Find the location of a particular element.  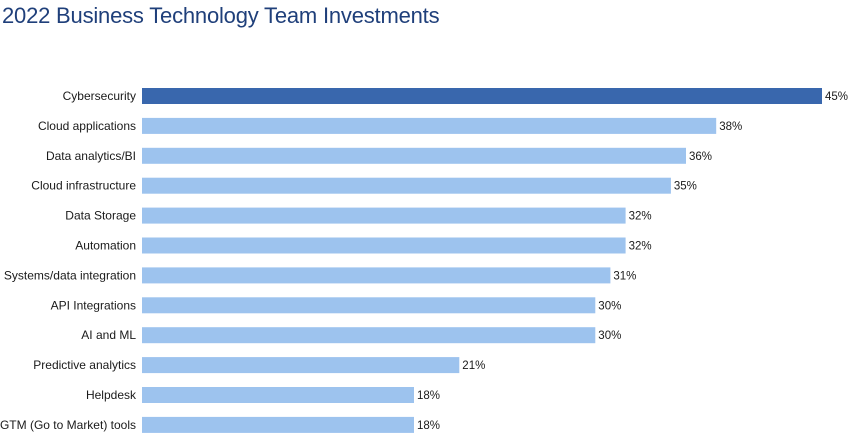

category-label-helpdesk: Helpdesk is located at coordinates (111, 395).